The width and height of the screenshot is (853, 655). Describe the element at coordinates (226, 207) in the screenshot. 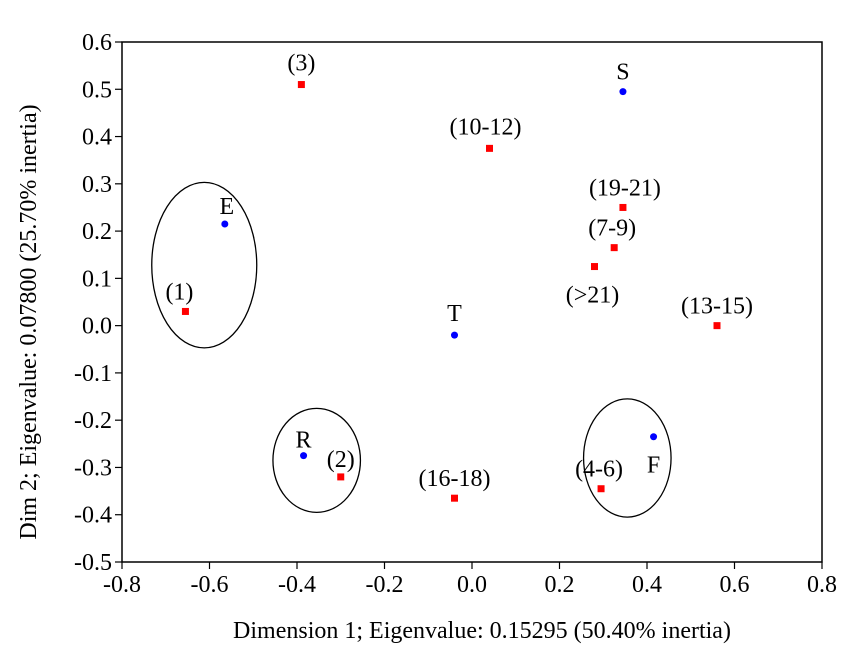

I see `point-label: E` at that location.